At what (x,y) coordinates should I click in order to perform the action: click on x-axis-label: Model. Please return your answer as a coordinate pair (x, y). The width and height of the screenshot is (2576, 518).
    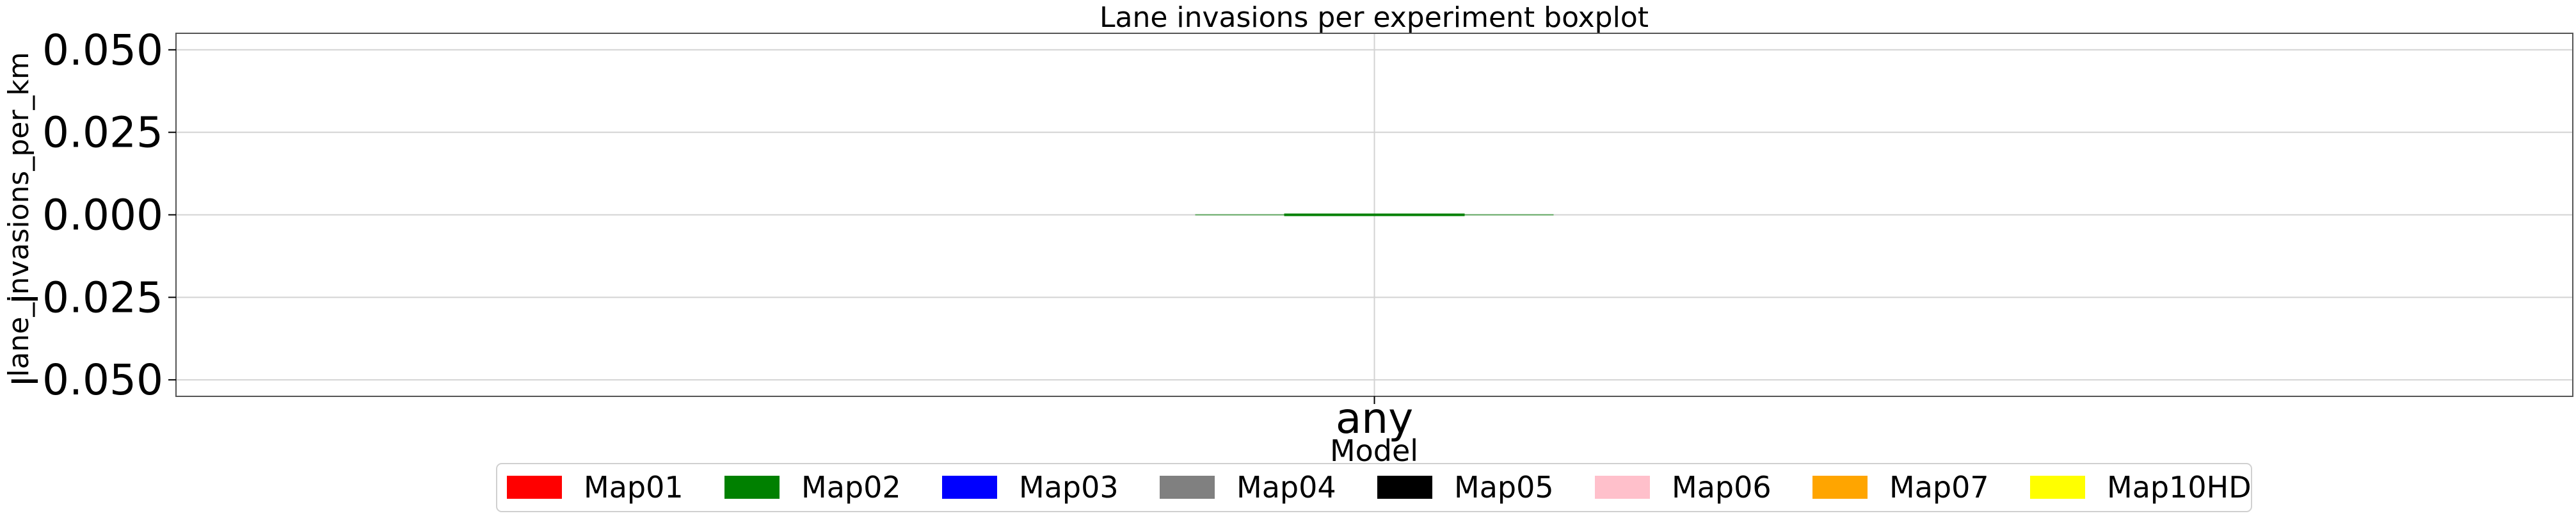
    Looking at the image, I should click on (1374, 451).